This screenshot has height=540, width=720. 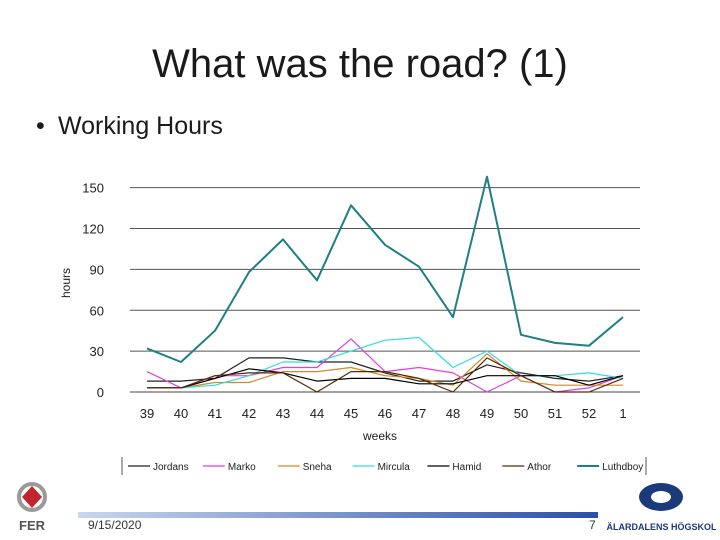 I want to click on legend-label: Jordans, so click(x=171, y=467).